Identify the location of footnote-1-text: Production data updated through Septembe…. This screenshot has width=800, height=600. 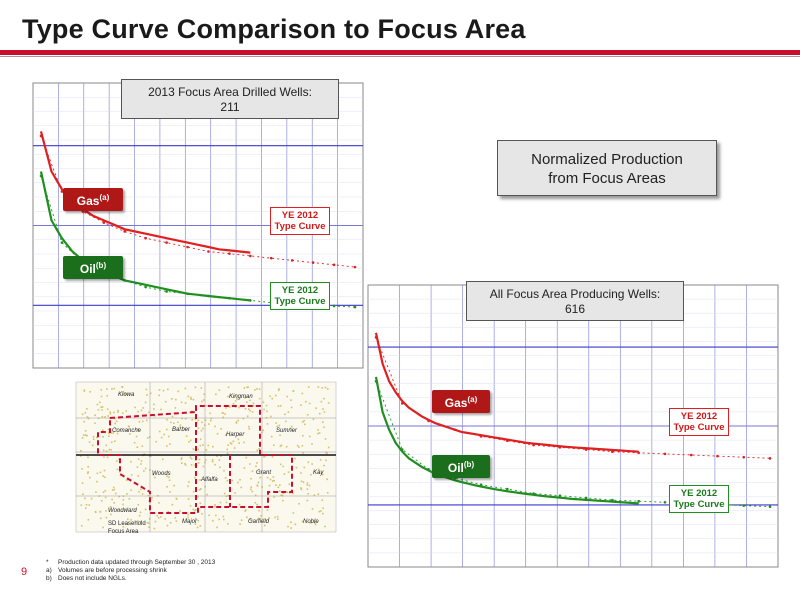
(137, 562).